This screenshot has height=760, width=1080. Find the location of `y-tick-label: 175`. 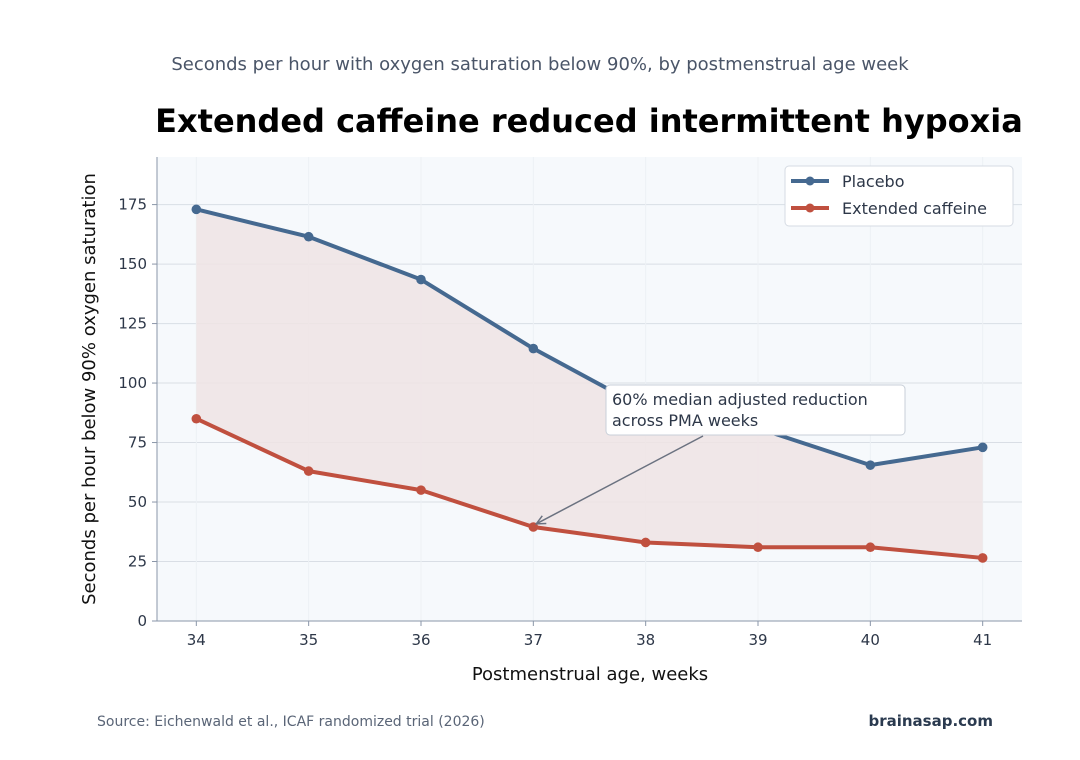

y-tick-label: 175 is located at coordinates (132, 205).